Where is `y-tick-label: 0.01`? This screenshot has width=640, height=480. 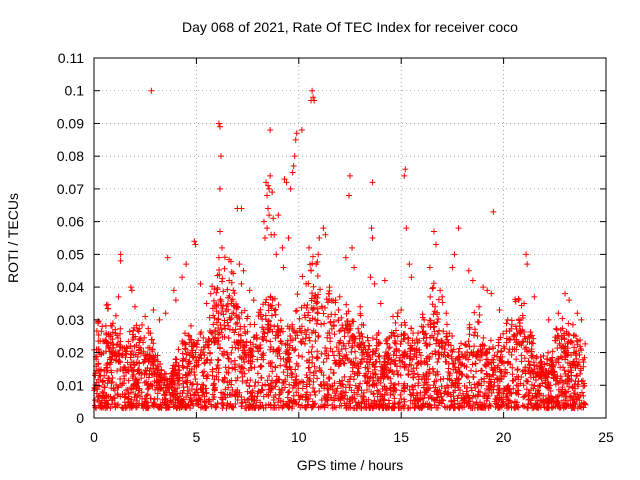 y-tick-label: 0.01 is located at coordinates (70, 385).